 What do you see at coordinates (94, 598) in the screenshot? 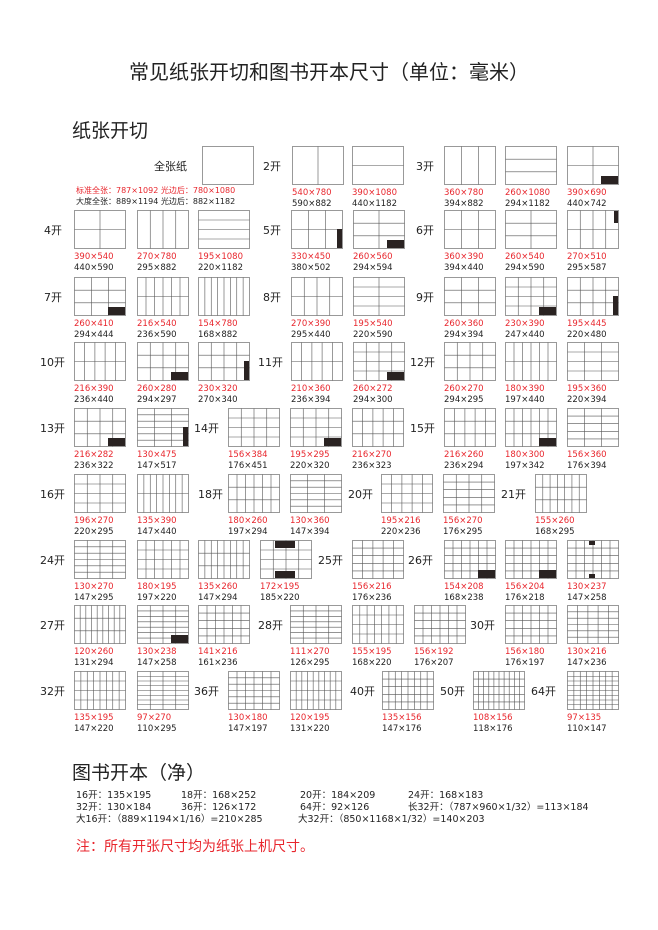
I see `sheet-size: 147×295` at bounding box center [94, 598].